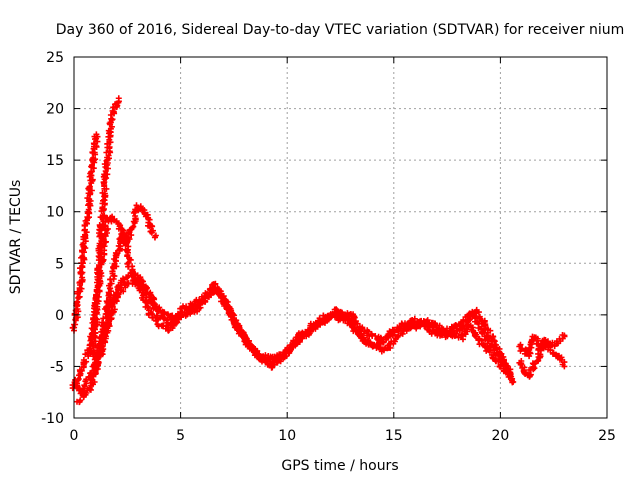  I want to click on y-tick-label: -10, so click(52, 419).